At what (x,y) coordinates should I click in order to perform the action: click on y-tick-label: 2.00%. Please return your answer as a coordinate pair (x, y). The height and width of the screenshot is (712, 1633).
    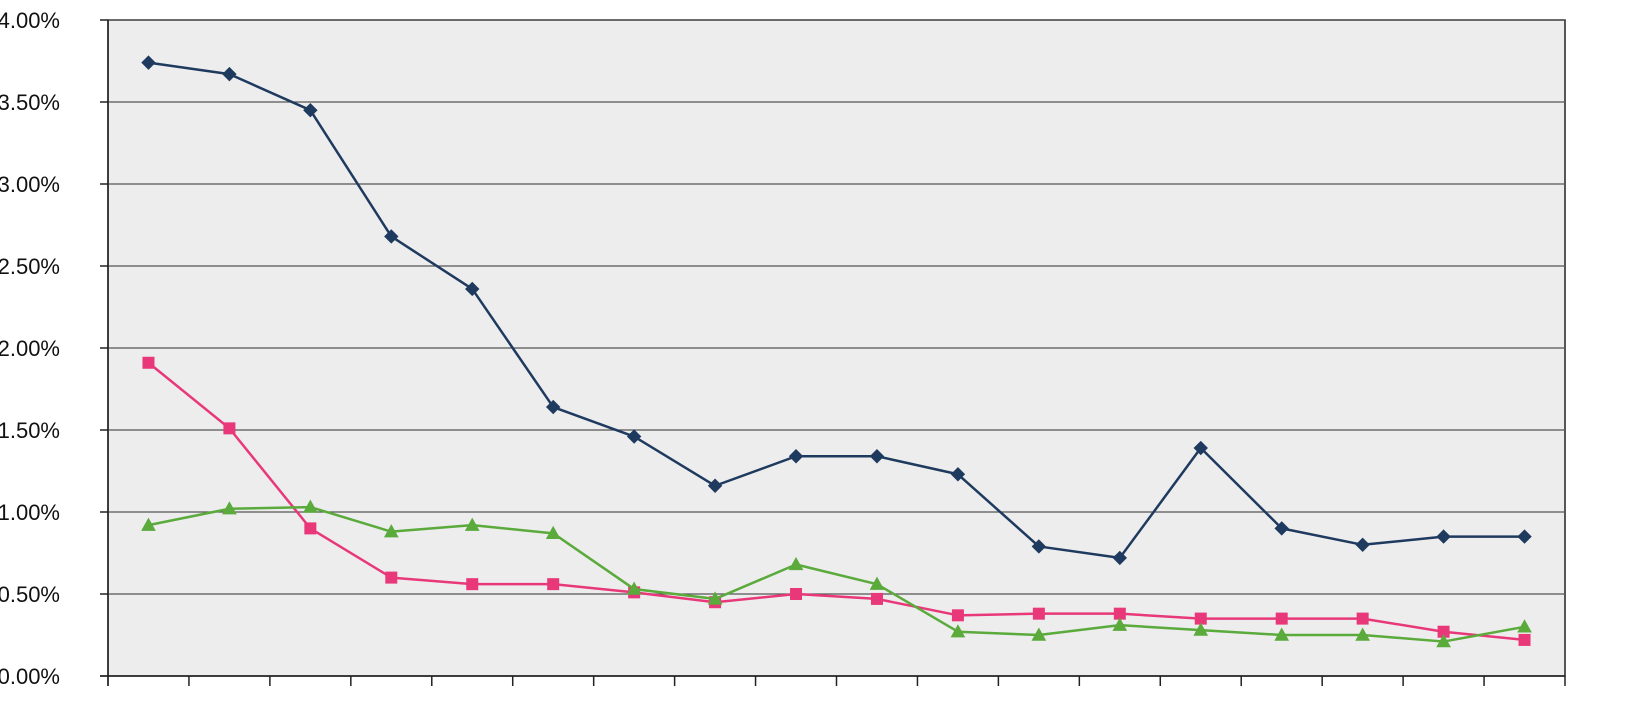
    Looking at the image, I should click on (30, 348).